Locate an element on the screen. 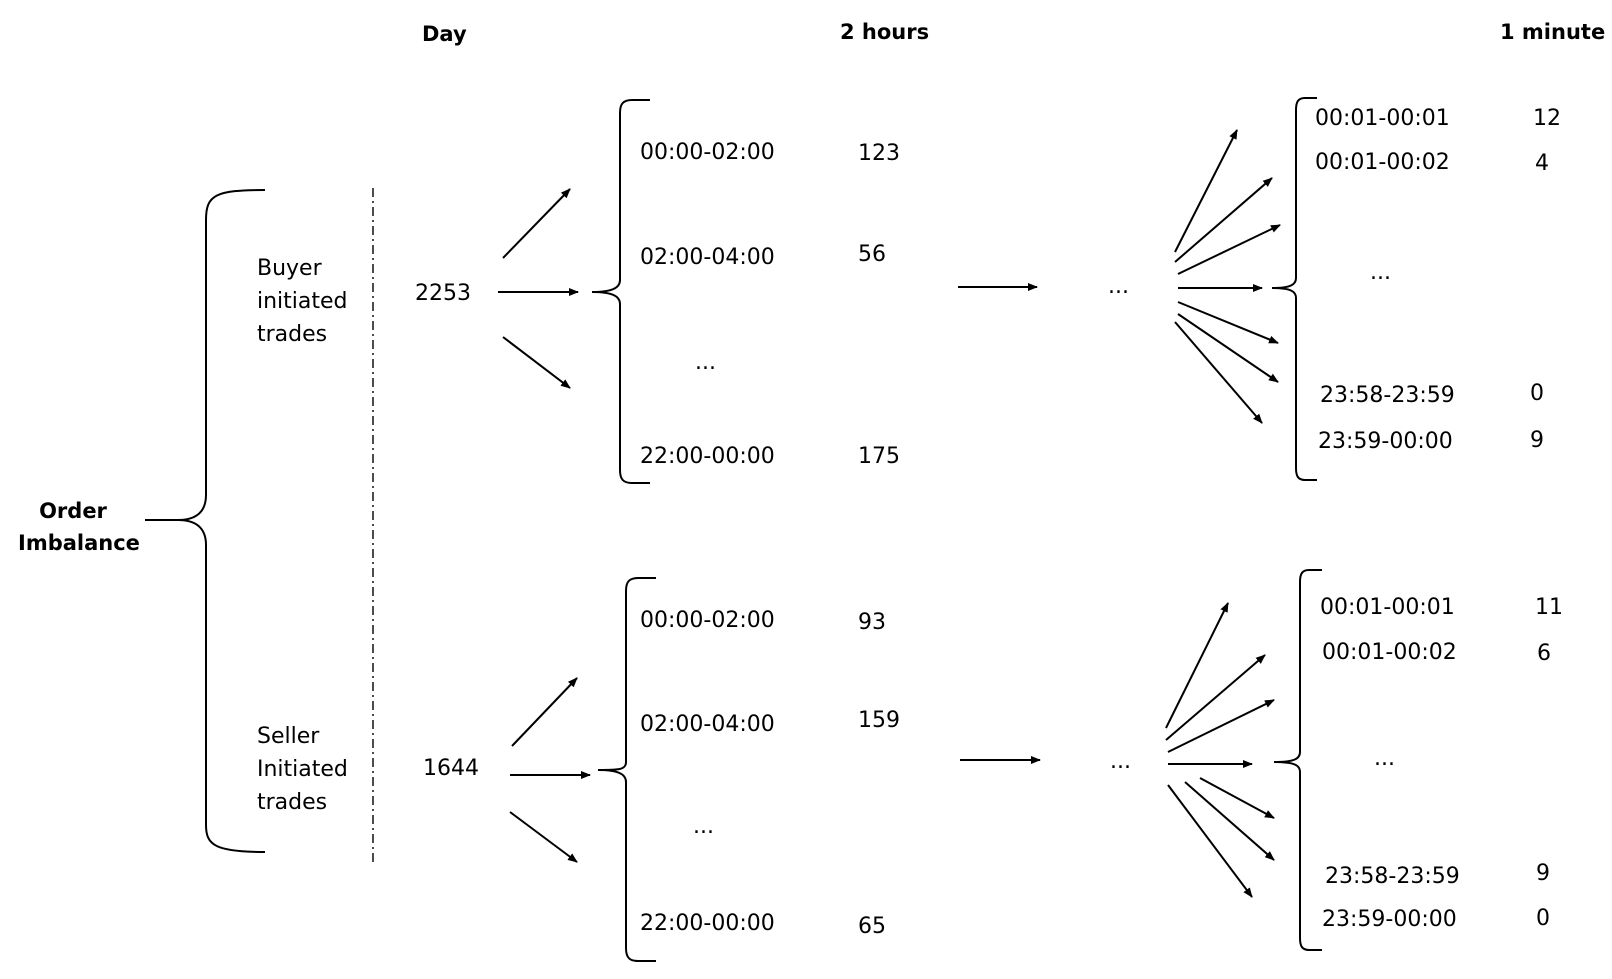 The height and width of the screenshot is (979, 1612). seller-label: Seller Initiated trades is located at coordinates (302, 769).